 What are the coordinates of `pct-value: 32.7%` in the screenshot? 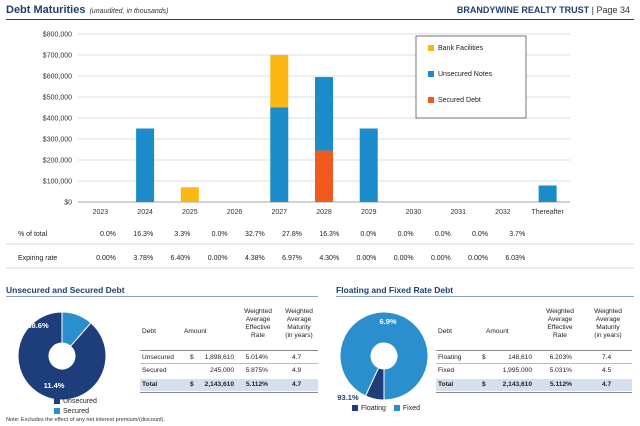 It's located at (255, 234).